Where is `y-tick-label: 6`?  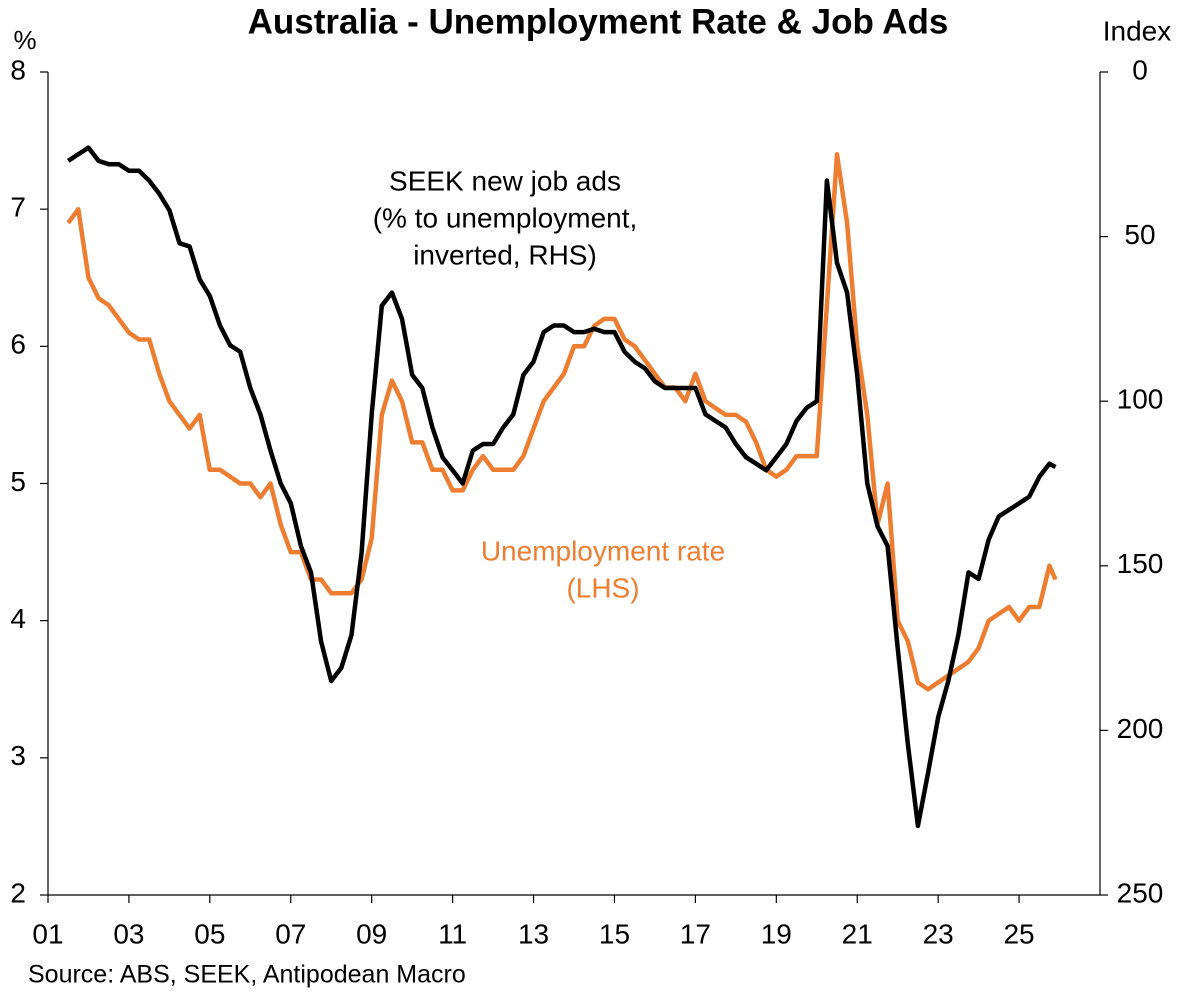
y-tick-label: 6 is located at coordinates (18, 344).